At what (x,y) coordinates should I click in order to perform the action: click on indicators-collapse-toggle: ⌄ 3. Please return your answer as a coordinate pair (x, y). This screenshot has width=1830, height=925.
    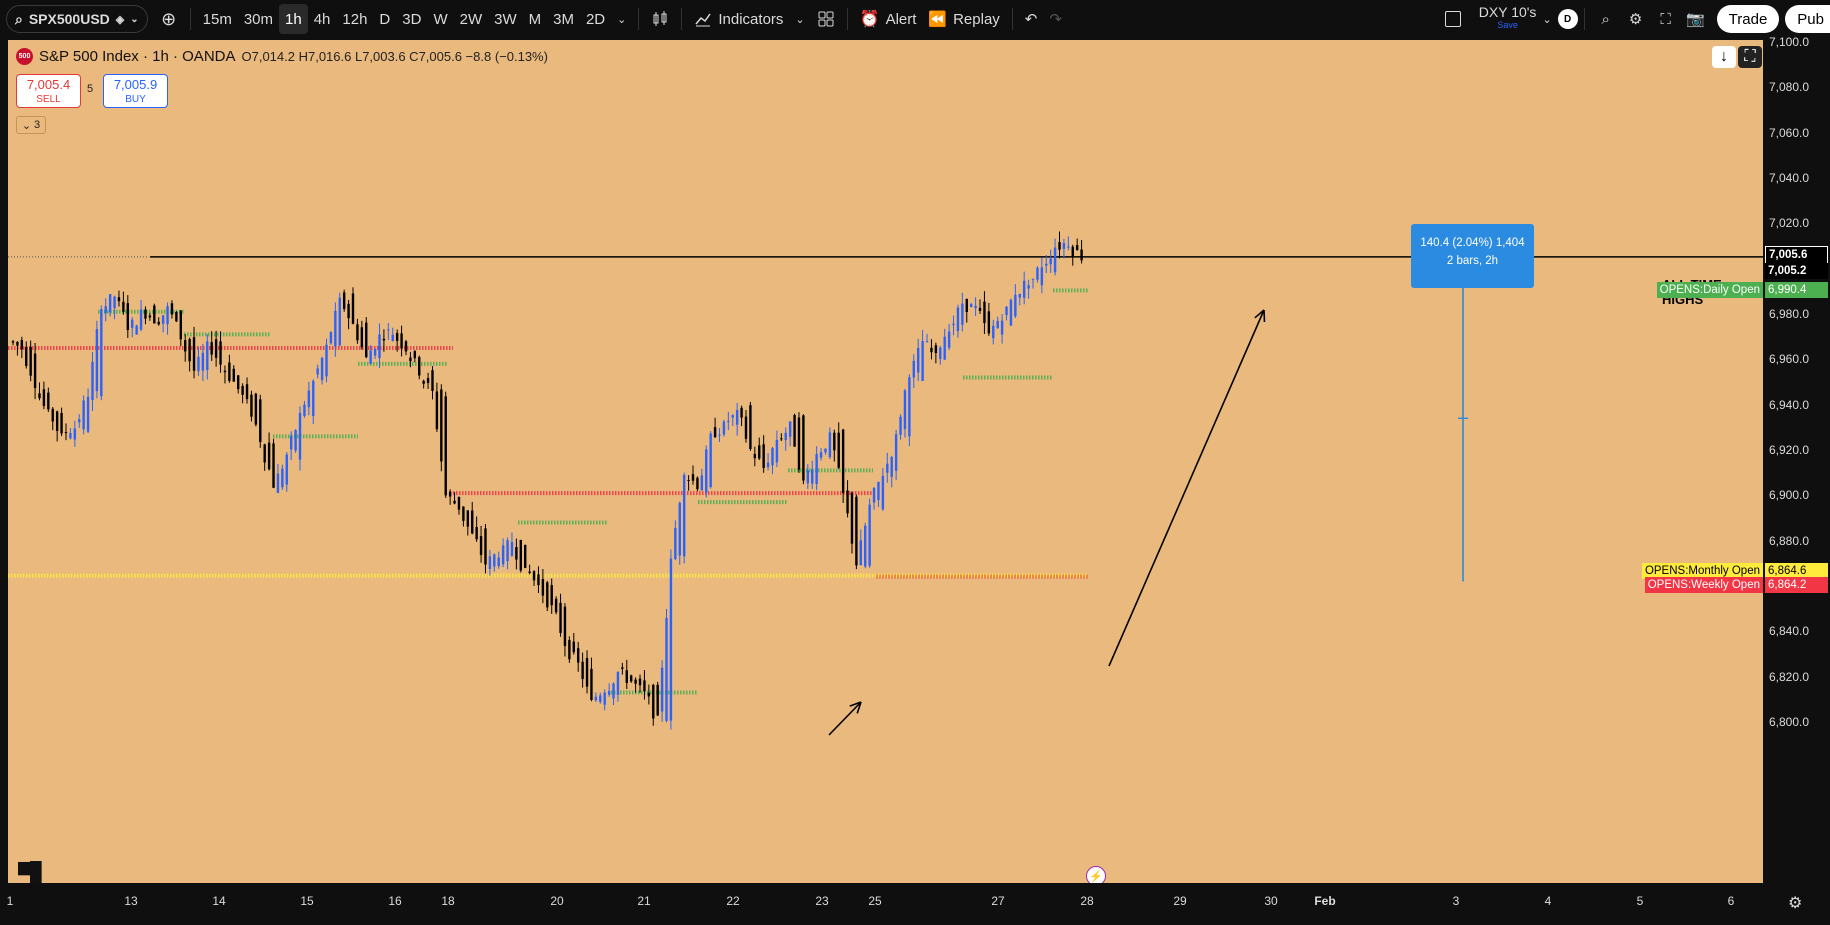
    Looking at the image, I should click on (31, 125).